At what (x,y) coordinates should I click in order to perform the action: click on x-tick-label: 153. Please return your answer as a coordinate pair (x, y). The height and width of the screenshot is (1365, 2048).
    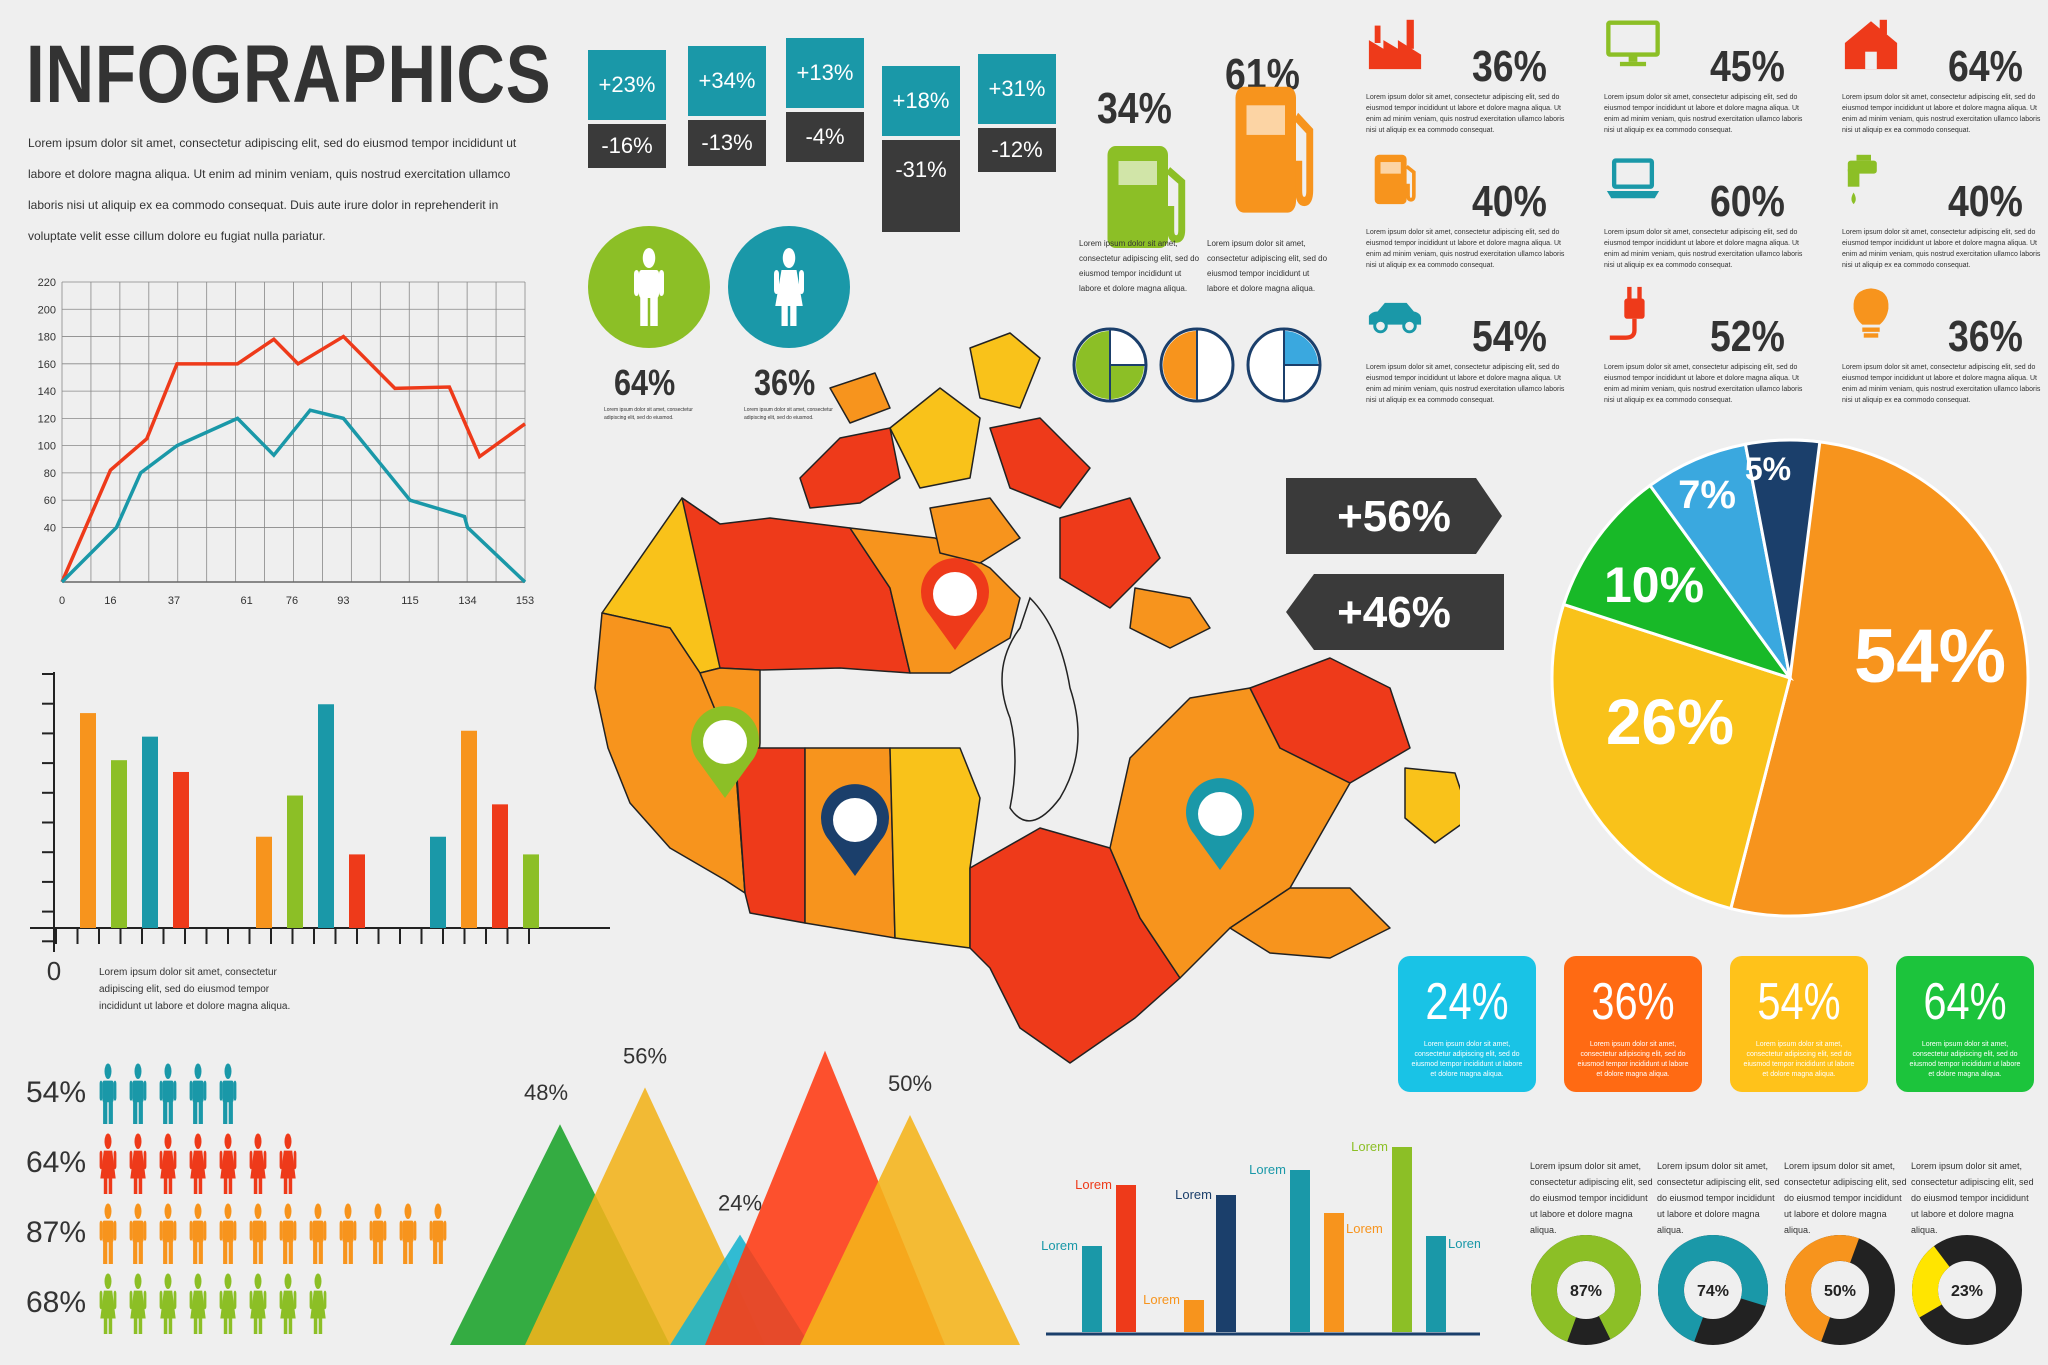
    Looking at the image, I should click on (525, 601).